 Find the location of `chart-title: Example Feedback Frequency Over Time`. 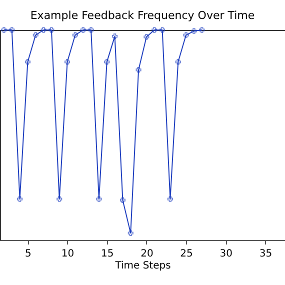

chart-title: Example Feedback Frequency Over Time is located at coordinates (142, 15).